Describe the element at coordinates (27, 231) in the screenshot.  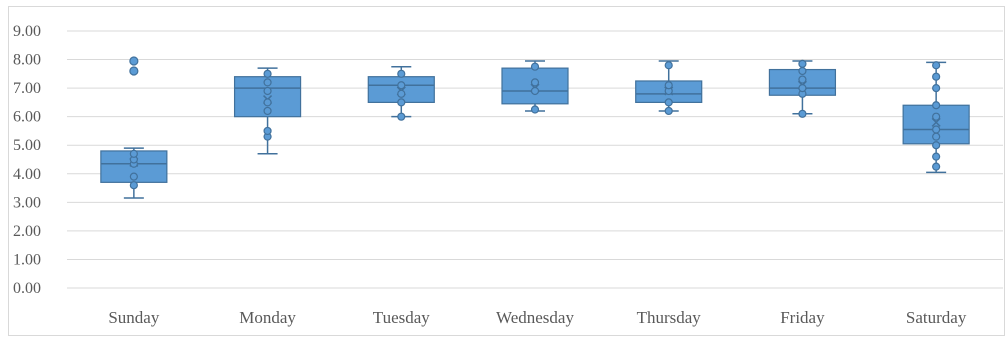
I see `y-tick-label: 2.00` at that location.